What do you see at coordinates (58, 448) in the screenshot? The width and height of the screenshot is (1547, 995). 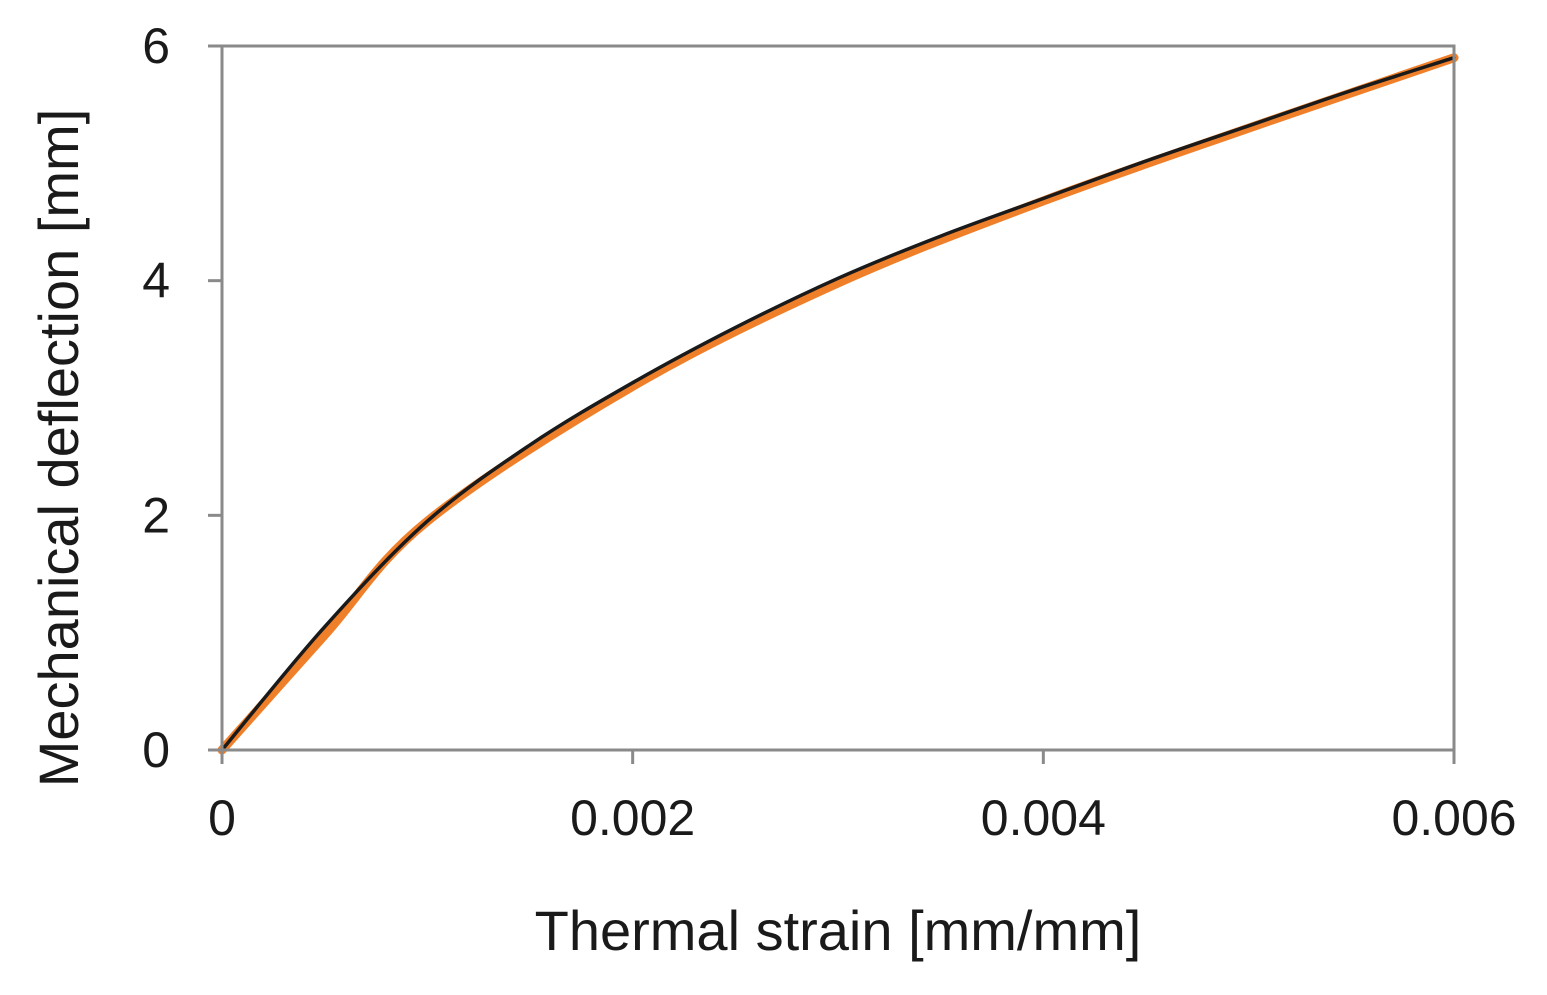 I see `y-axis-title: Mechanical deflection [mm]` at bounding box center [58, 448].